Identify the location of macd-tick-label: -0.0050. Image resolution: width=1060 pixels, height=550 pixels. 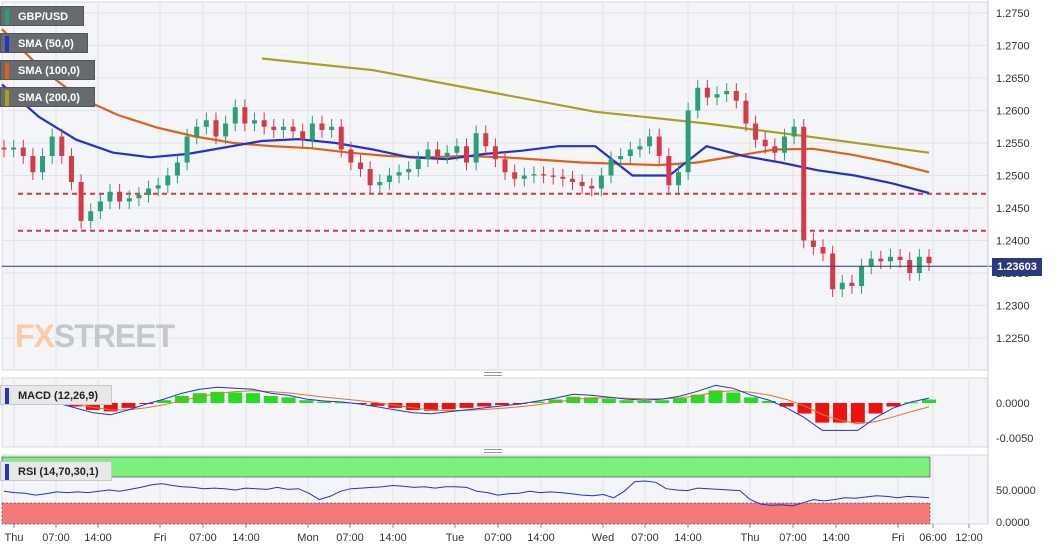
(1014, 439).